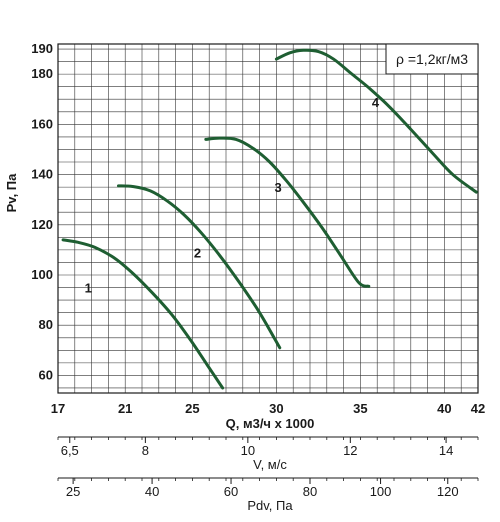 The image size is (500, 522). What do you see at coordinates (152, 491) in the screenshot?
I see `secondary-tick-label: 40` at bounding box center [152, 491].